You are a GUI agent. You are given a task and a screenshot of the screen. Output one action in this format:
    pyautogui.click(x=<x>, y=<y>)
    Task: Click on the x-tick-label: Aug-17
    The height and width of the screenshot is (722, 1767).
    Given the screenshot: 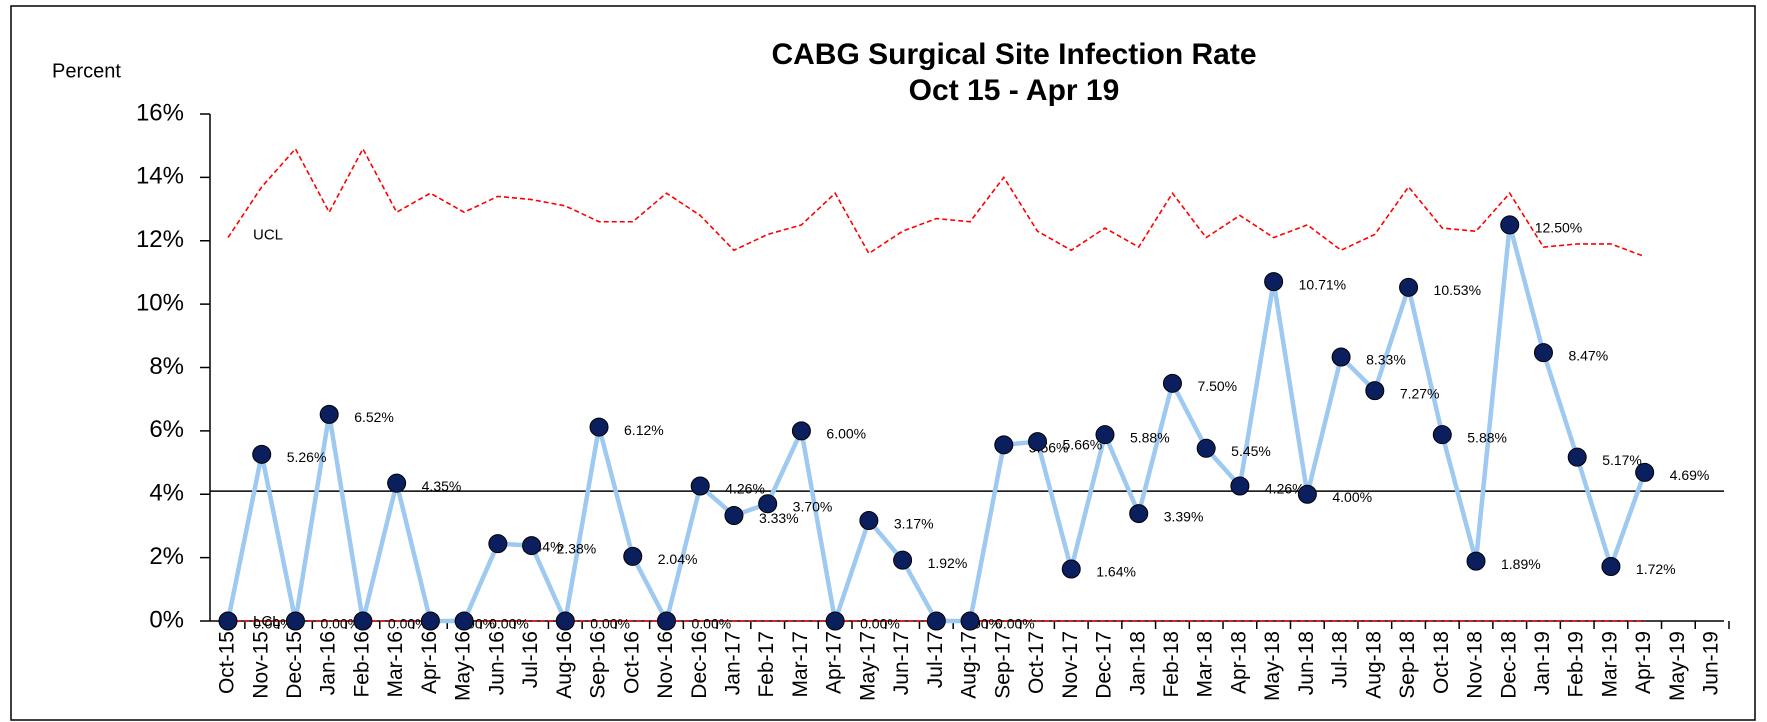 What is the action you would take?
    pyautogui.click(x=969, y=665)
    